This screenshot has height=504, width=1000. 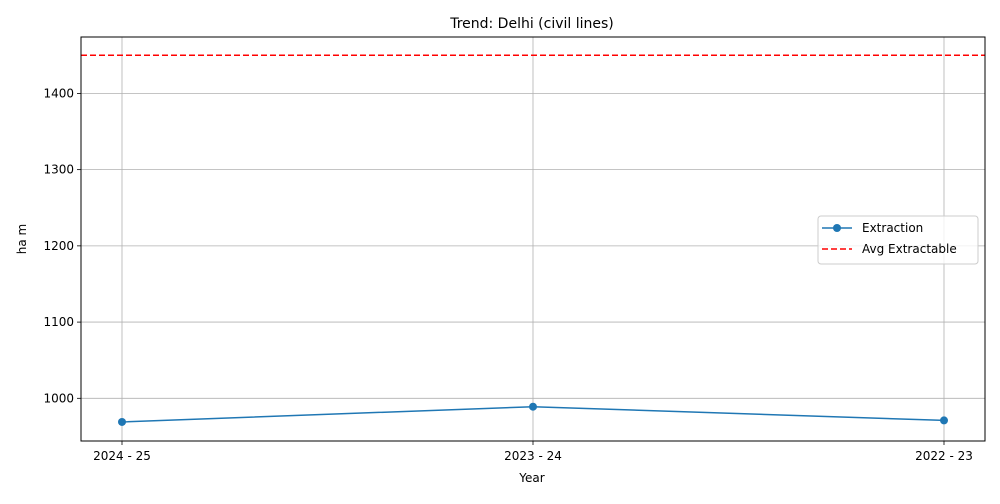 I want to click on y-axis-label: ha m, so click(x=22, y=239).